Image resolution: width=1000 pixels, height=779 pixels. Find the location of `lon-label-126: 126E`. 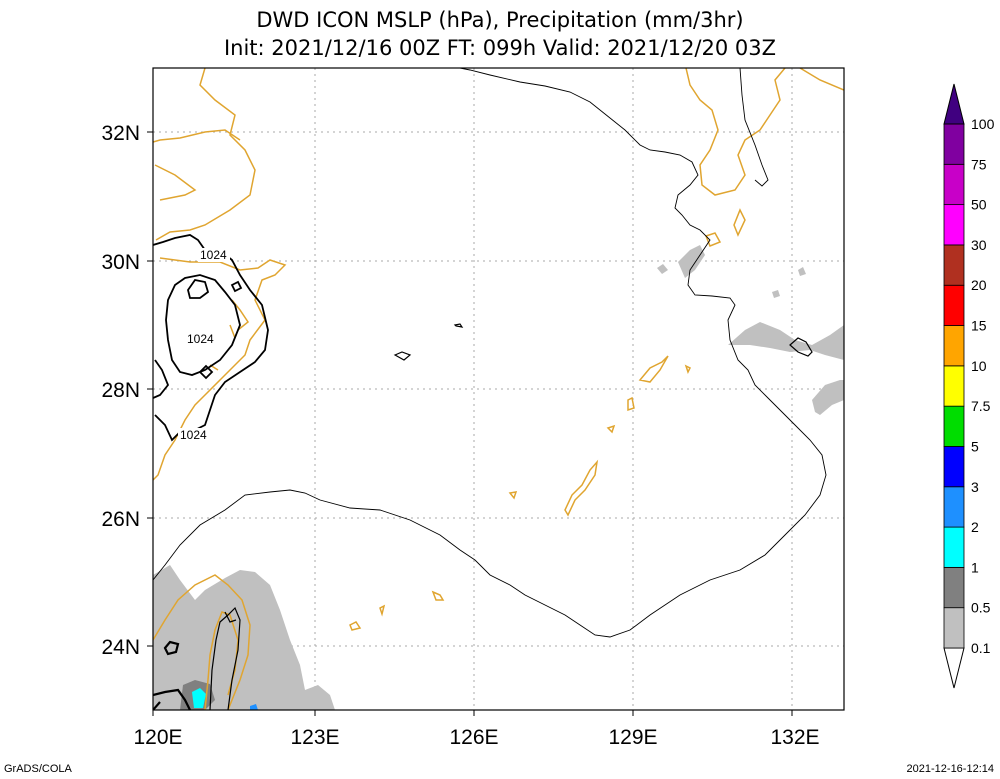

lon-label-126: 126E is located at coordinates (473, 737).